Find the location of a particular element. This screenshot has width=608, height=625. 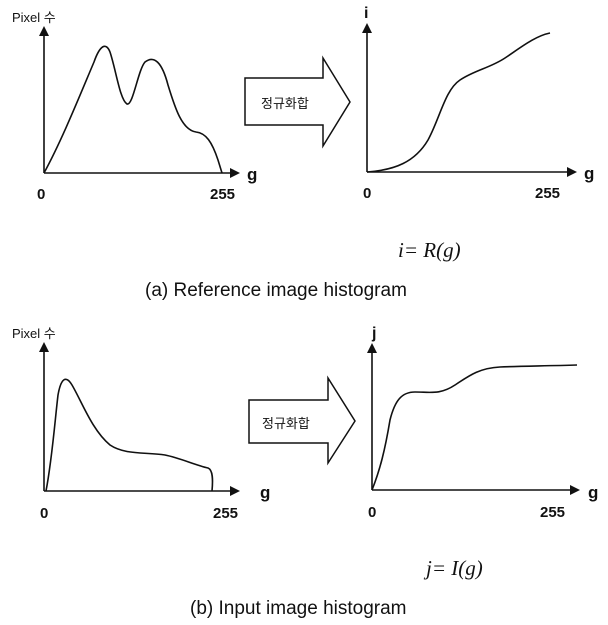

input-histogram-curve is located at coordinates (129, 435).